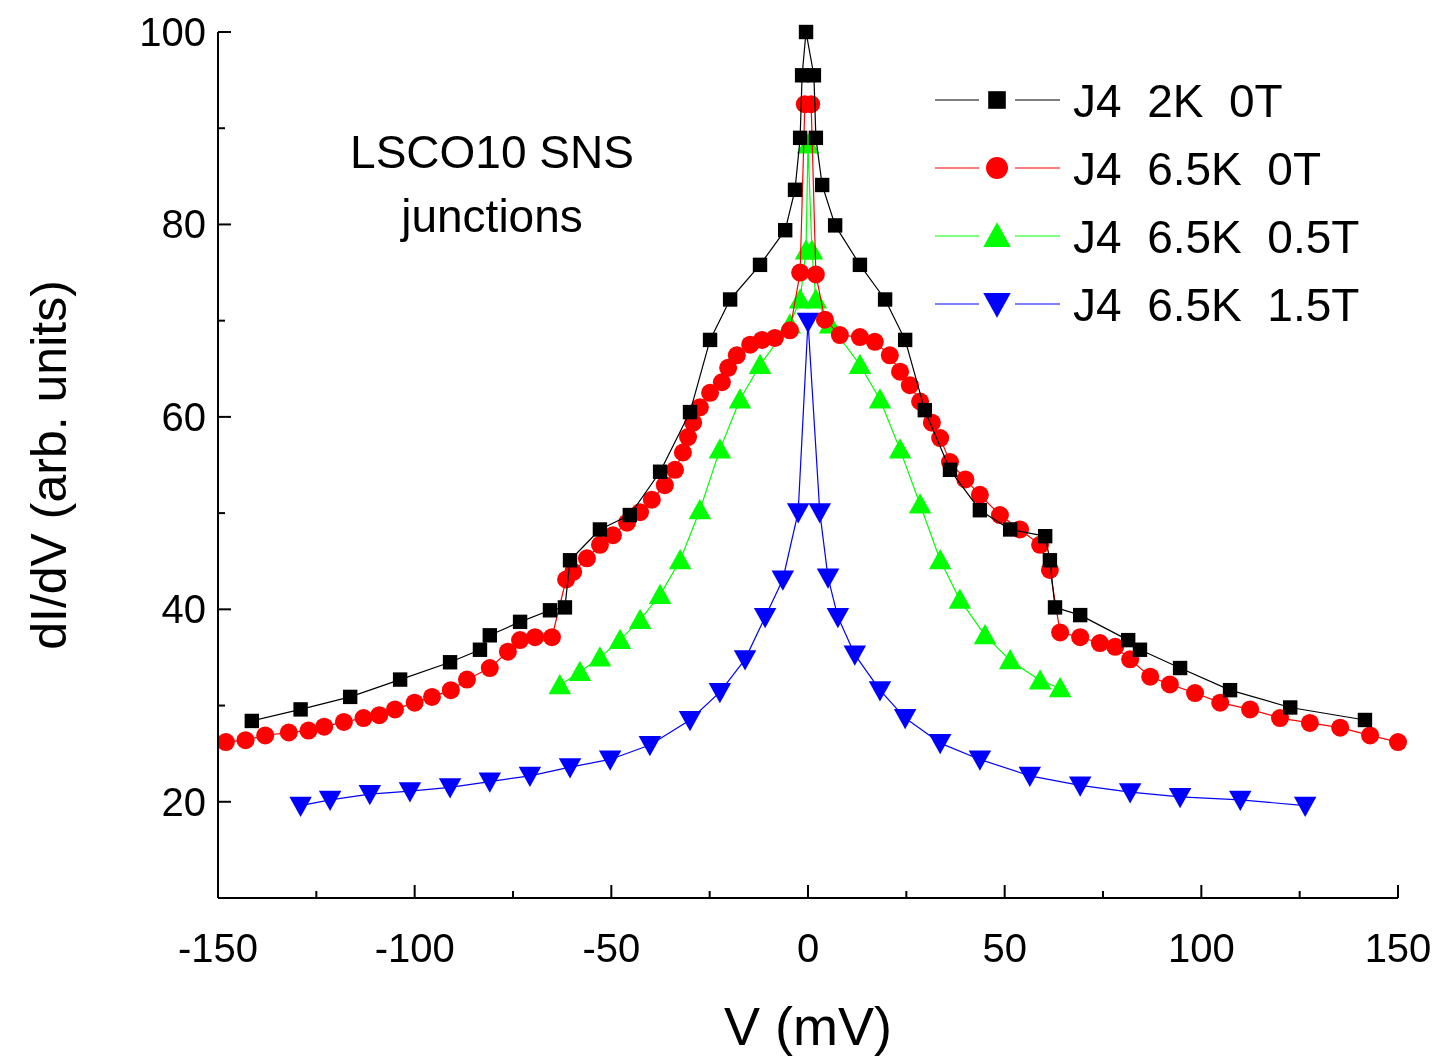  Describe the element at coordinates (183, 224) in the screenshot. I see `y-tick-label: 80` at that location.